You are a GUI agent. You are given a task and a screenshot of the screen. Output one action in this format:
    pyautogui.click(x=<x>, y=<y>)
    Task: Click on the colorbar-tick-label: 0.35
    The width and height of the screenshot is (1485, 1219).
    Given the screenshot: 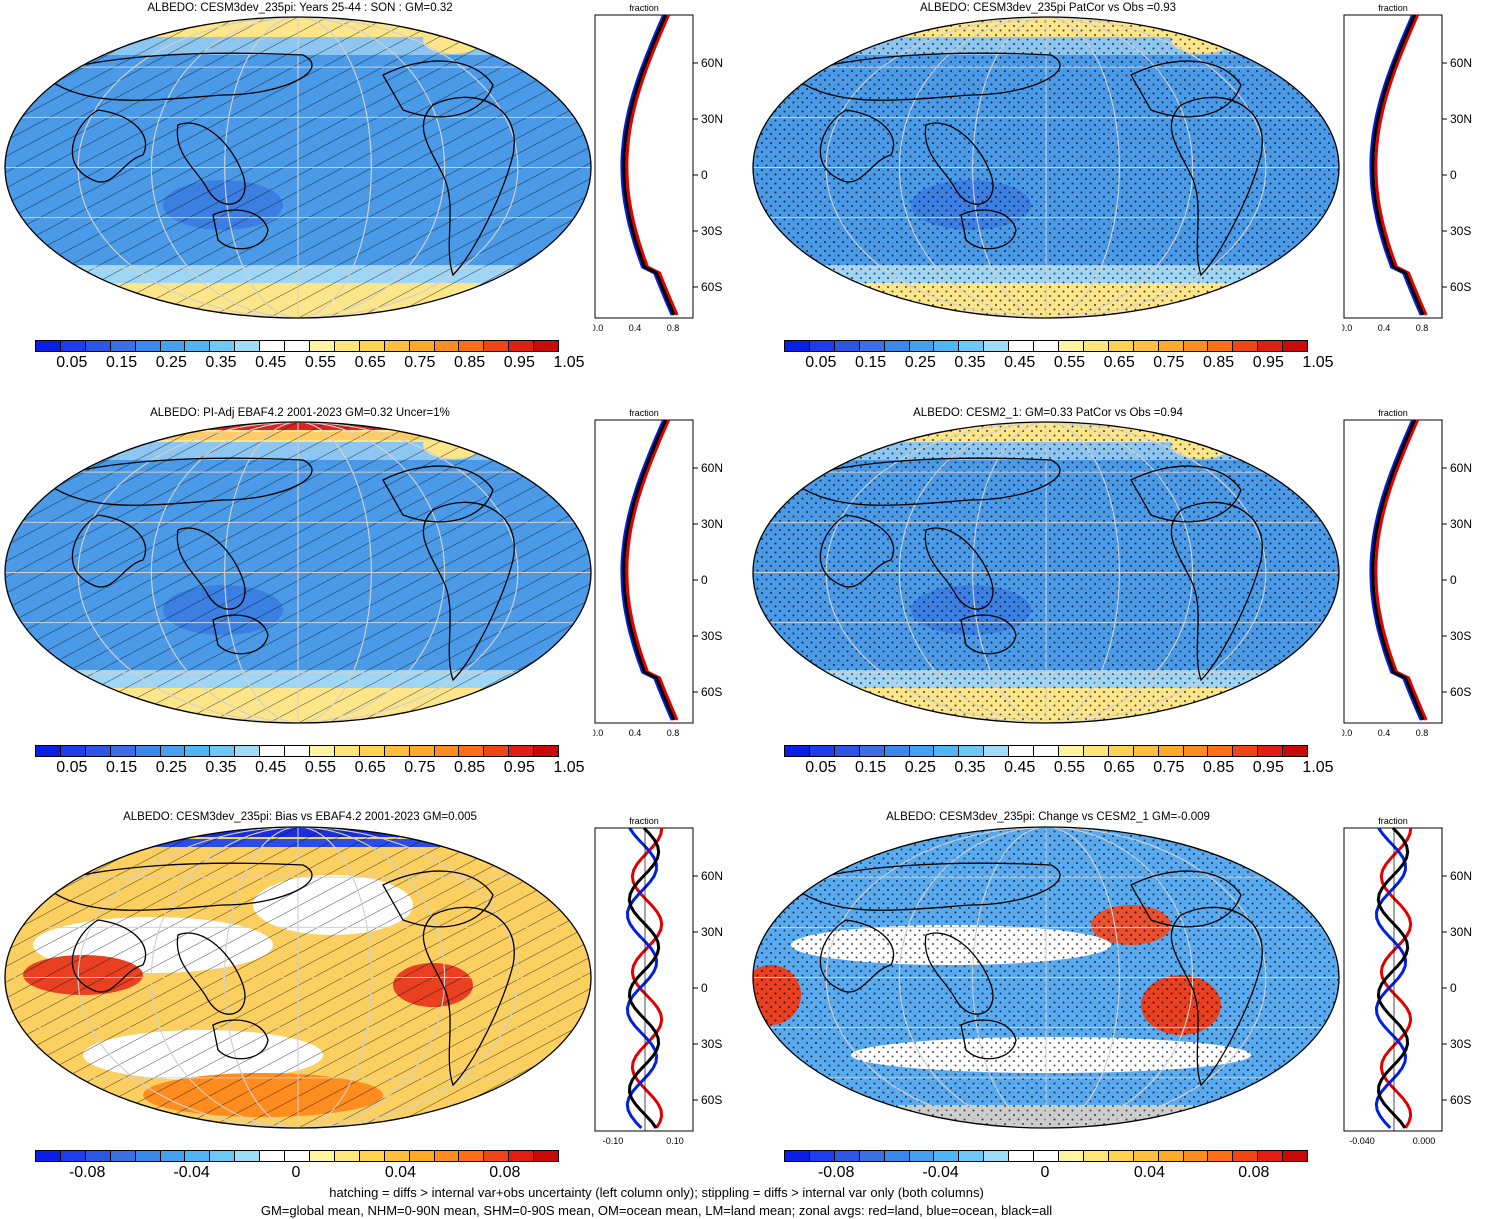 What is the action you would take?
    pyautogui.click(x=220, y=768)
    